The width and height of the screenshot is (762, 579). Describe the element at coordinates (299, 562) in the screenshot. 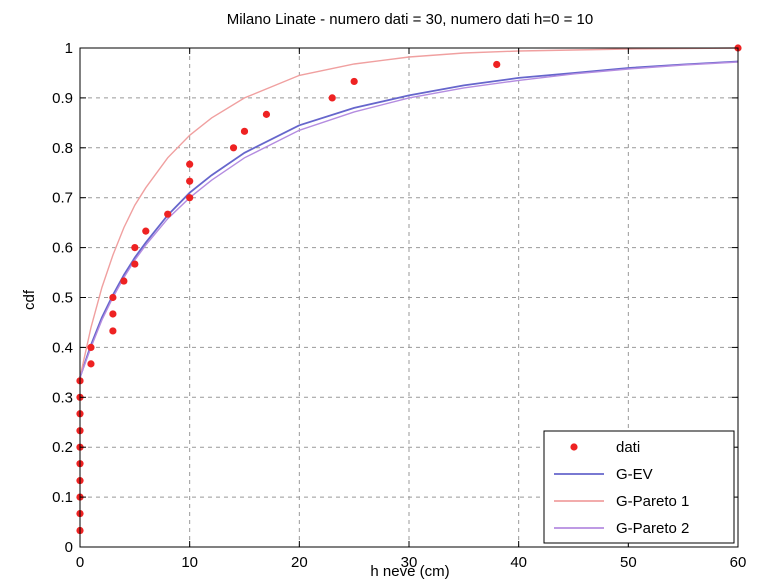

I see `x-tick-label: 20` at that location.